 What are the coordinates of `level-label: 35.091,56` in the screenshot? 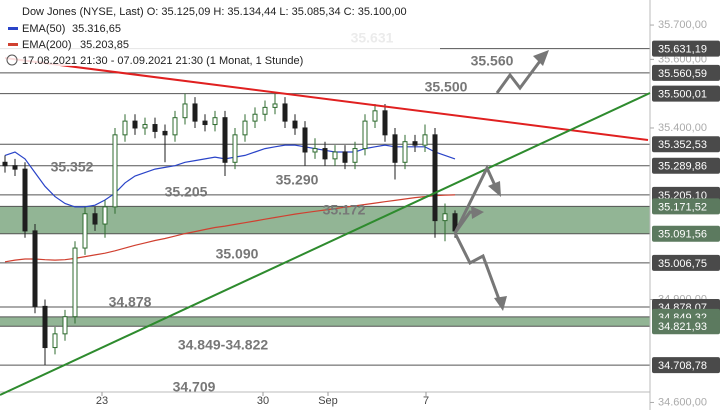 It's located at (682, 235).